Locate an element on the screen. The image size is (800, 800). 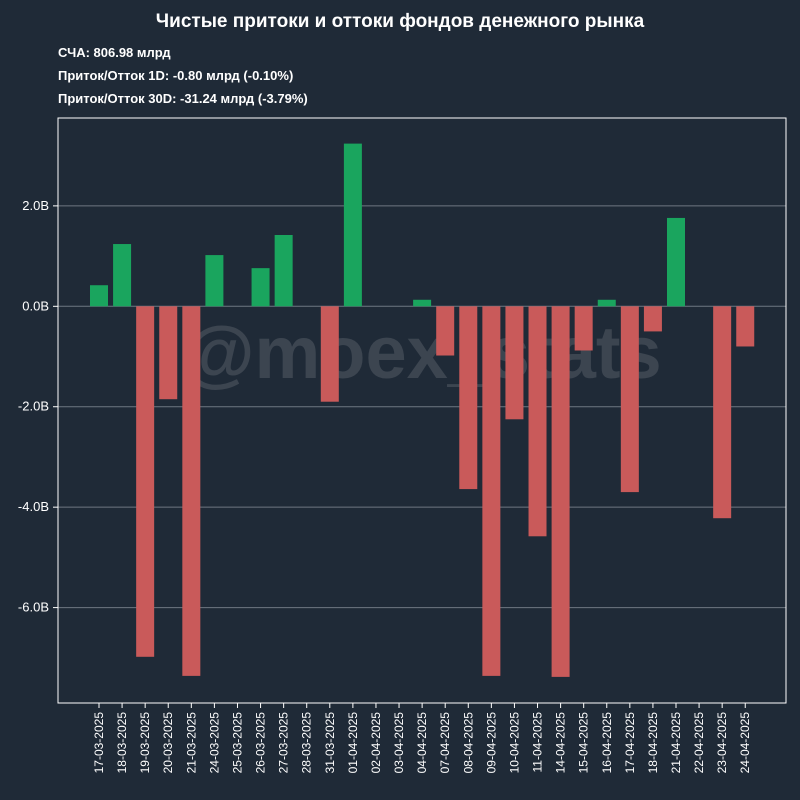
x-tick-label: 11-04-2025 is located at coordinates (538, 742).